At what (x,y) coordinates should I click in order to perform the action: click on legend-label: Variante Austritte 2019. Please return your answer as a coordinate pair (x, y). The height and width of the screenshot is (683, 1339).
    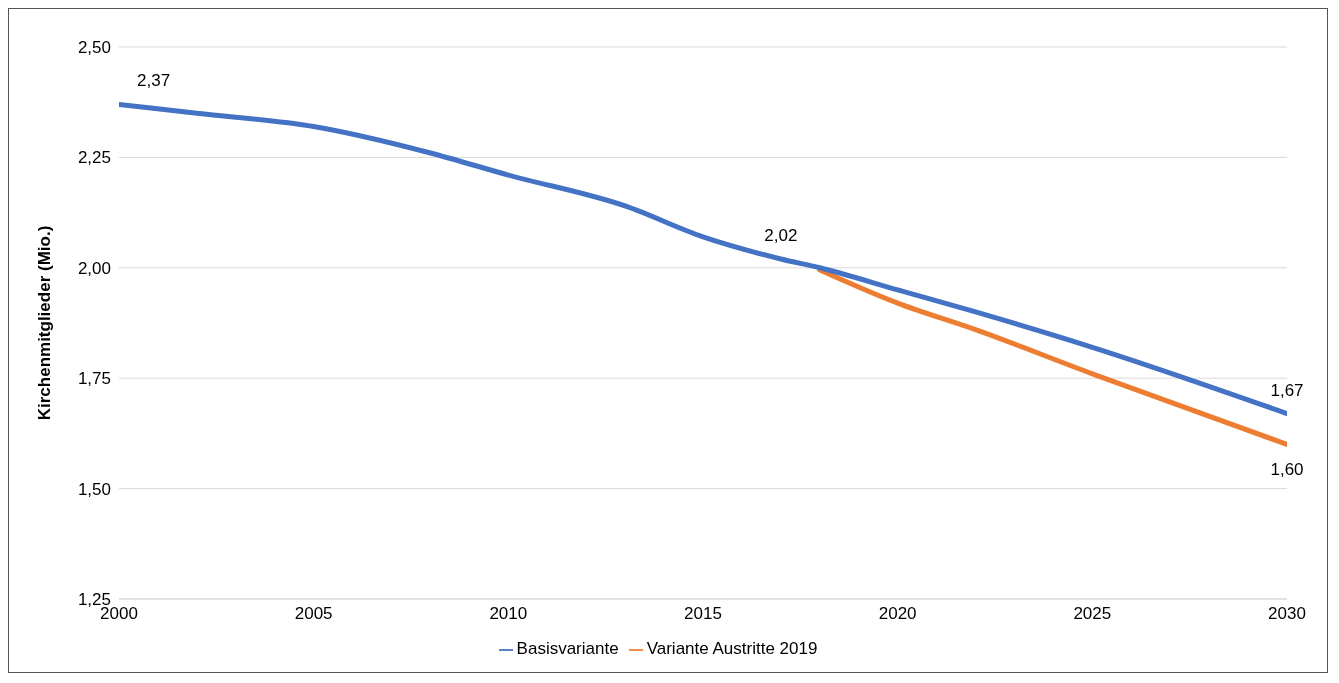
    Looking at the image, I should click on (732, 648).